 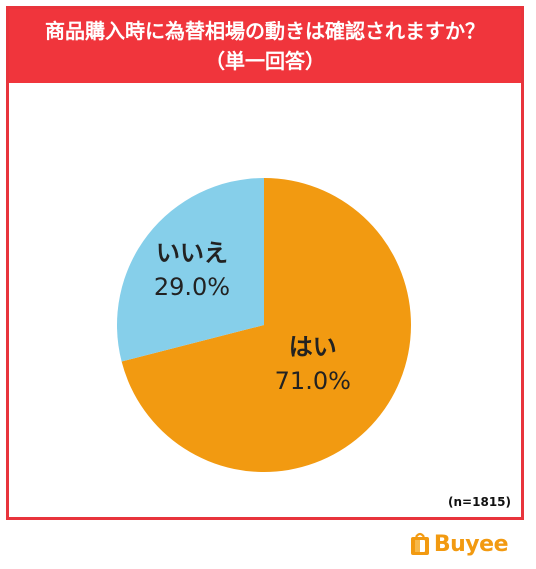 What do you see at coordinates (313, 381) in the screenshot?
I see `slice-value-yes: 71.0%` at bounding box center [313, 381].